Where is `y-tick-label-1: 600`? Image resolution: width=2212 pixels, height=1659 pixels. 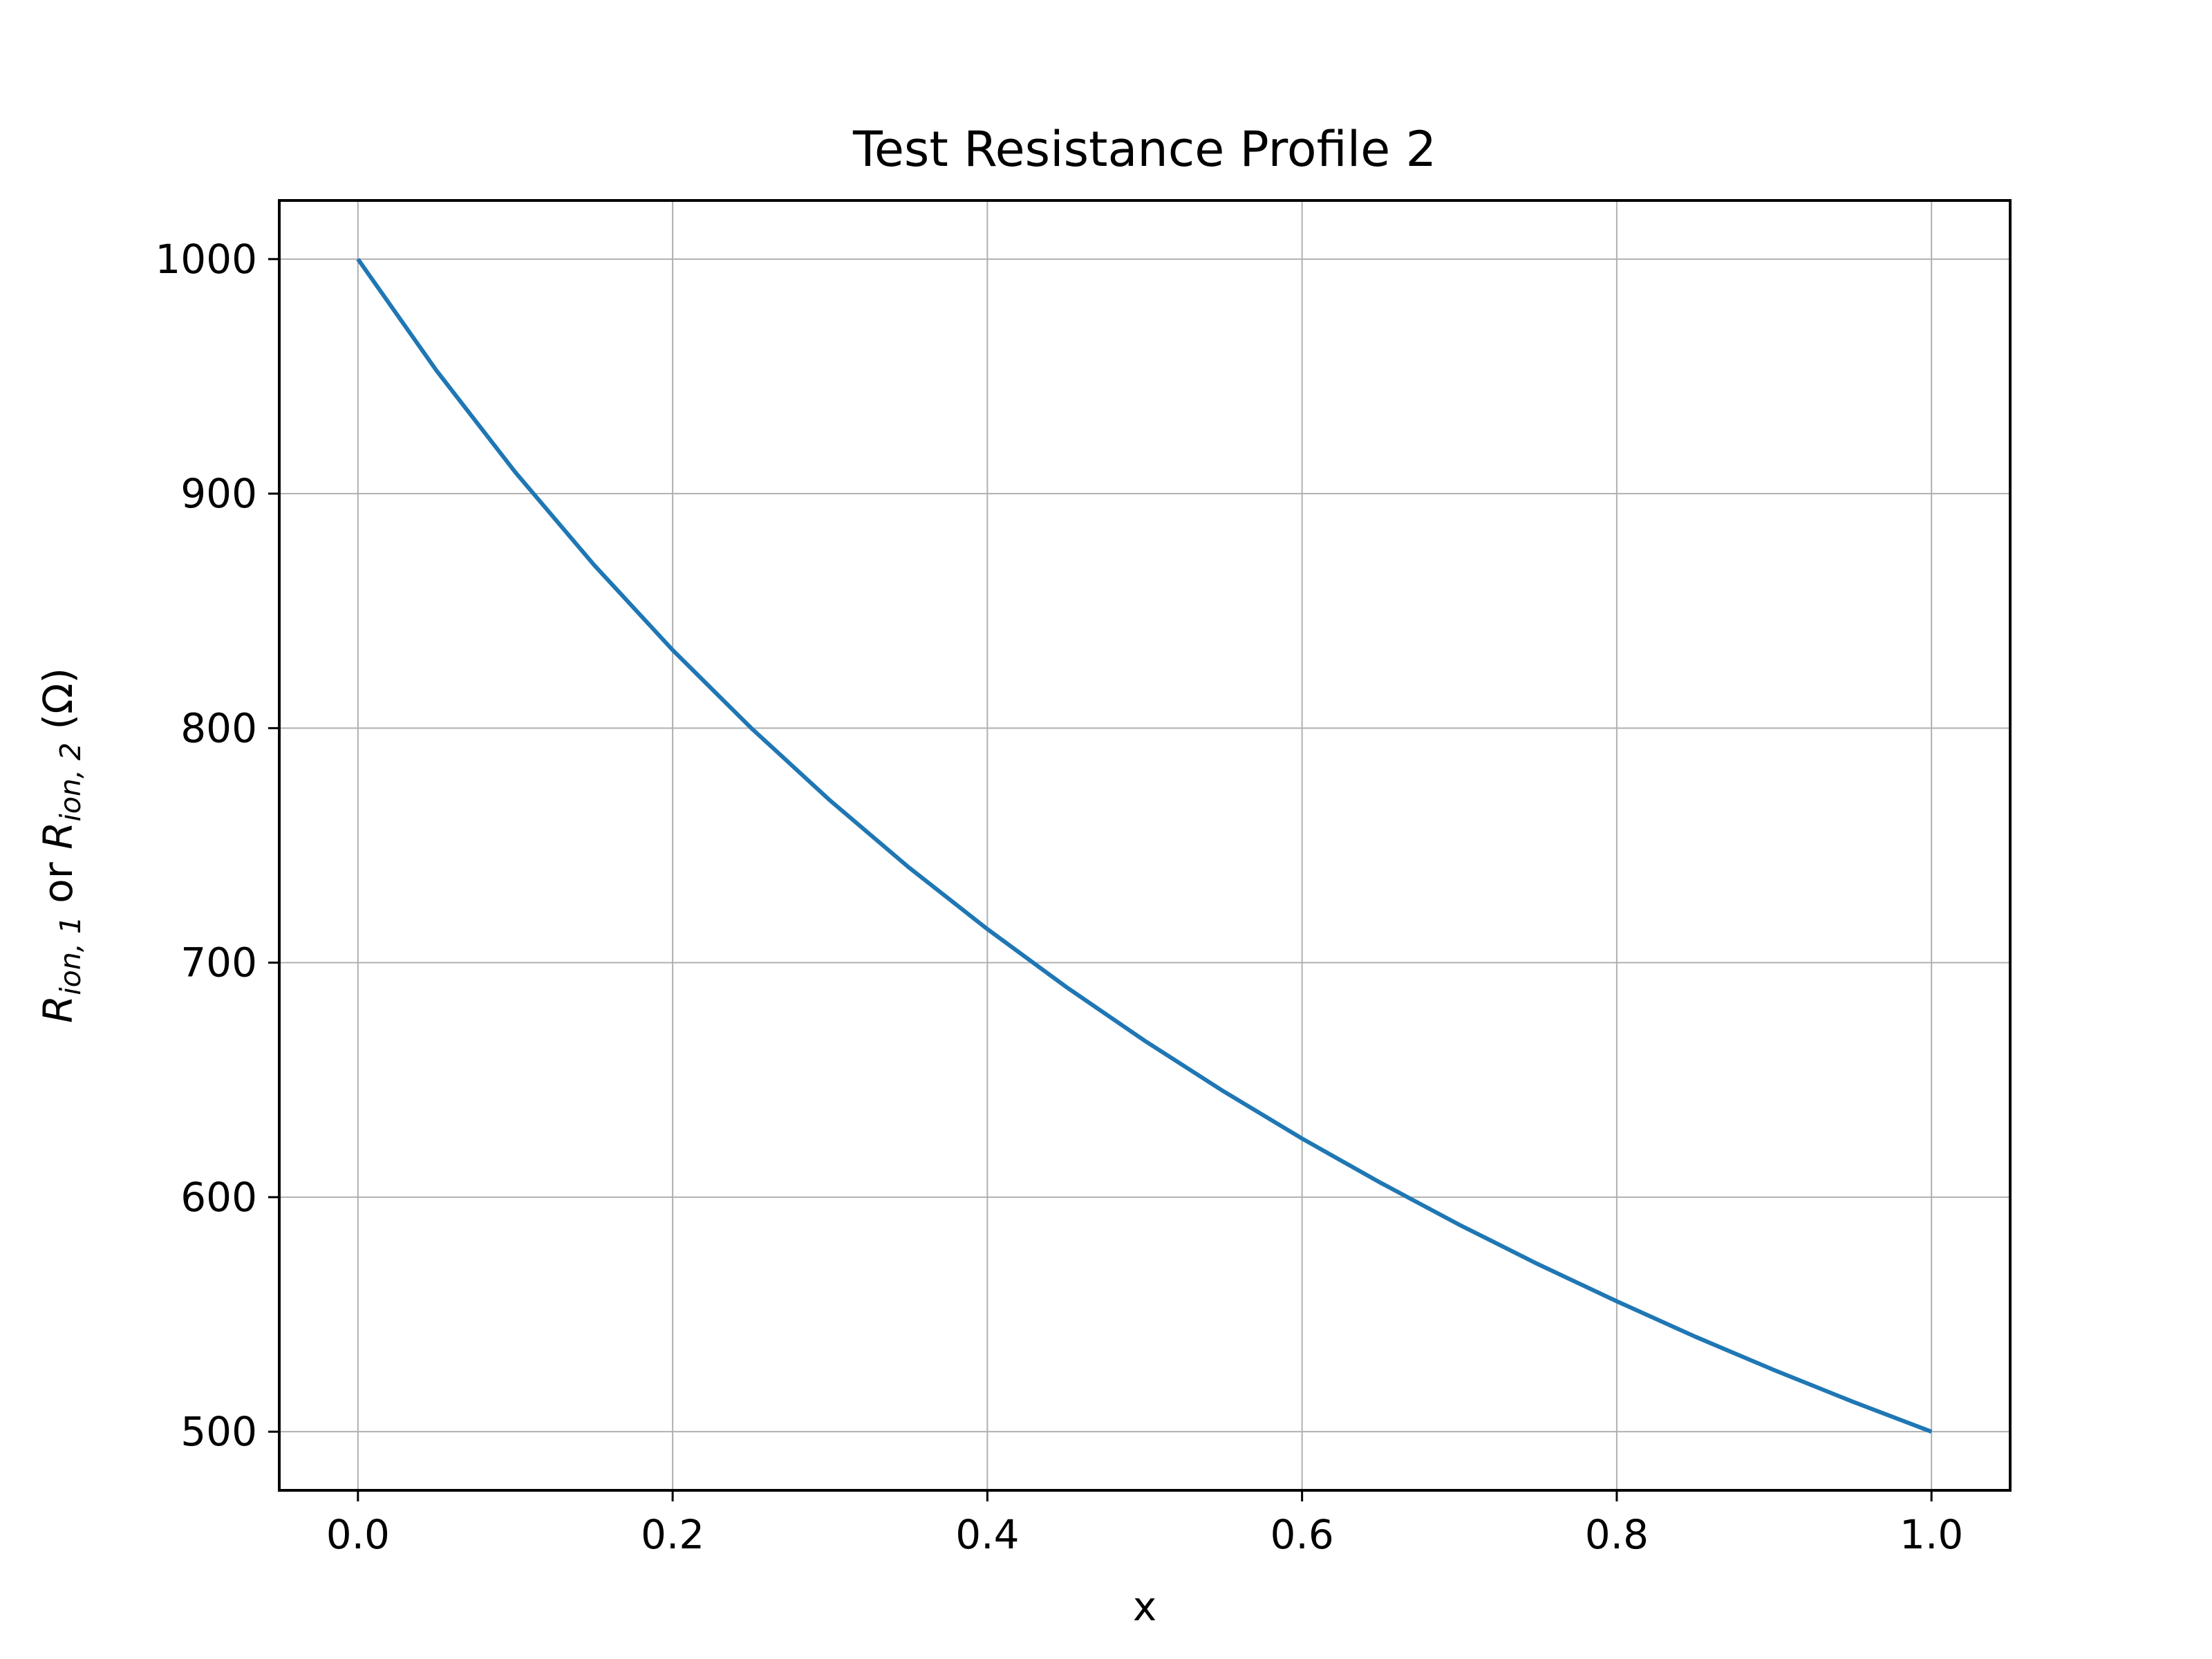
y-tick-label-1: 600 is located at coordinates (218, 1197).